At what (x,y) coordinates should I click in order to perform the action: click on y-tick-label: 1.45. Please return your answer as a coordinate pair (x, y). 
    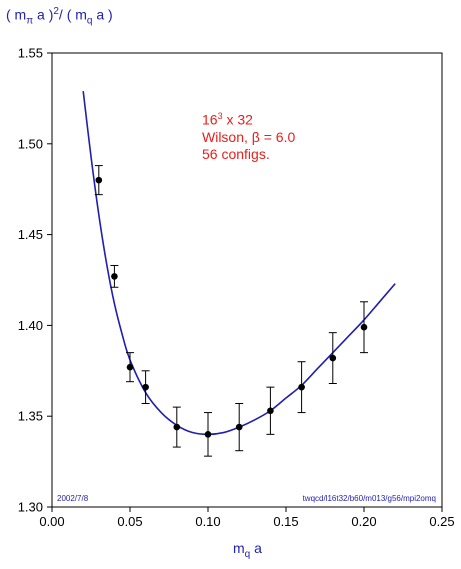
    Looking at the image, I should click on (30, 234).